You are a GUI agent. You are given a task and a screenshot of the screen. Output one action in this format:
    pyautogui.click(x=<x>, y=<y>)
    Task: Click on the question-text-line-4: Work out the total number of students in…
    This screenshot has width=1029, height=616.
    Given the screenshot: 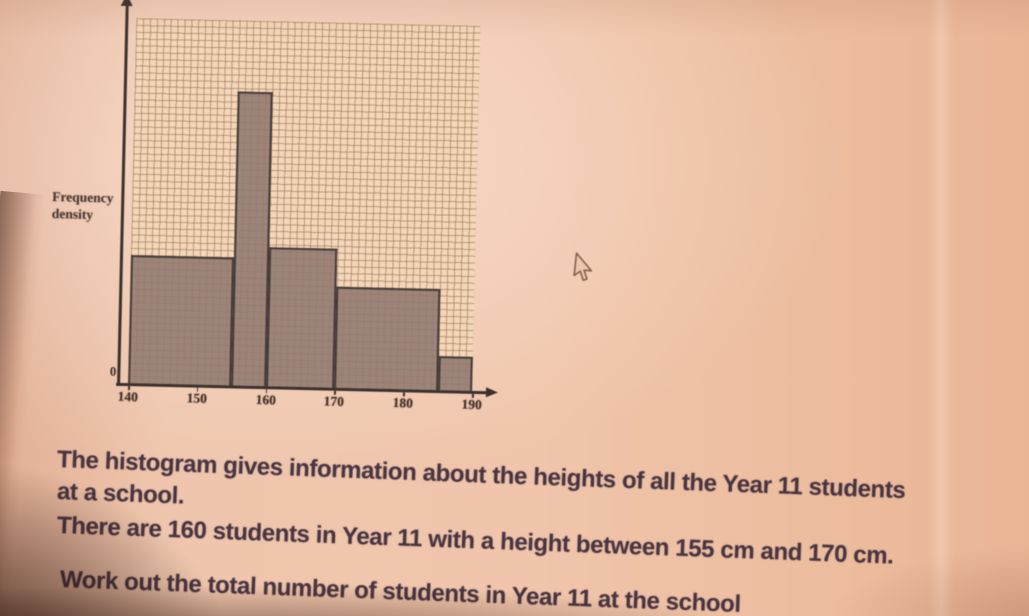 What is the action you would take?
    pyautogui.click(x=400, y=591)
    